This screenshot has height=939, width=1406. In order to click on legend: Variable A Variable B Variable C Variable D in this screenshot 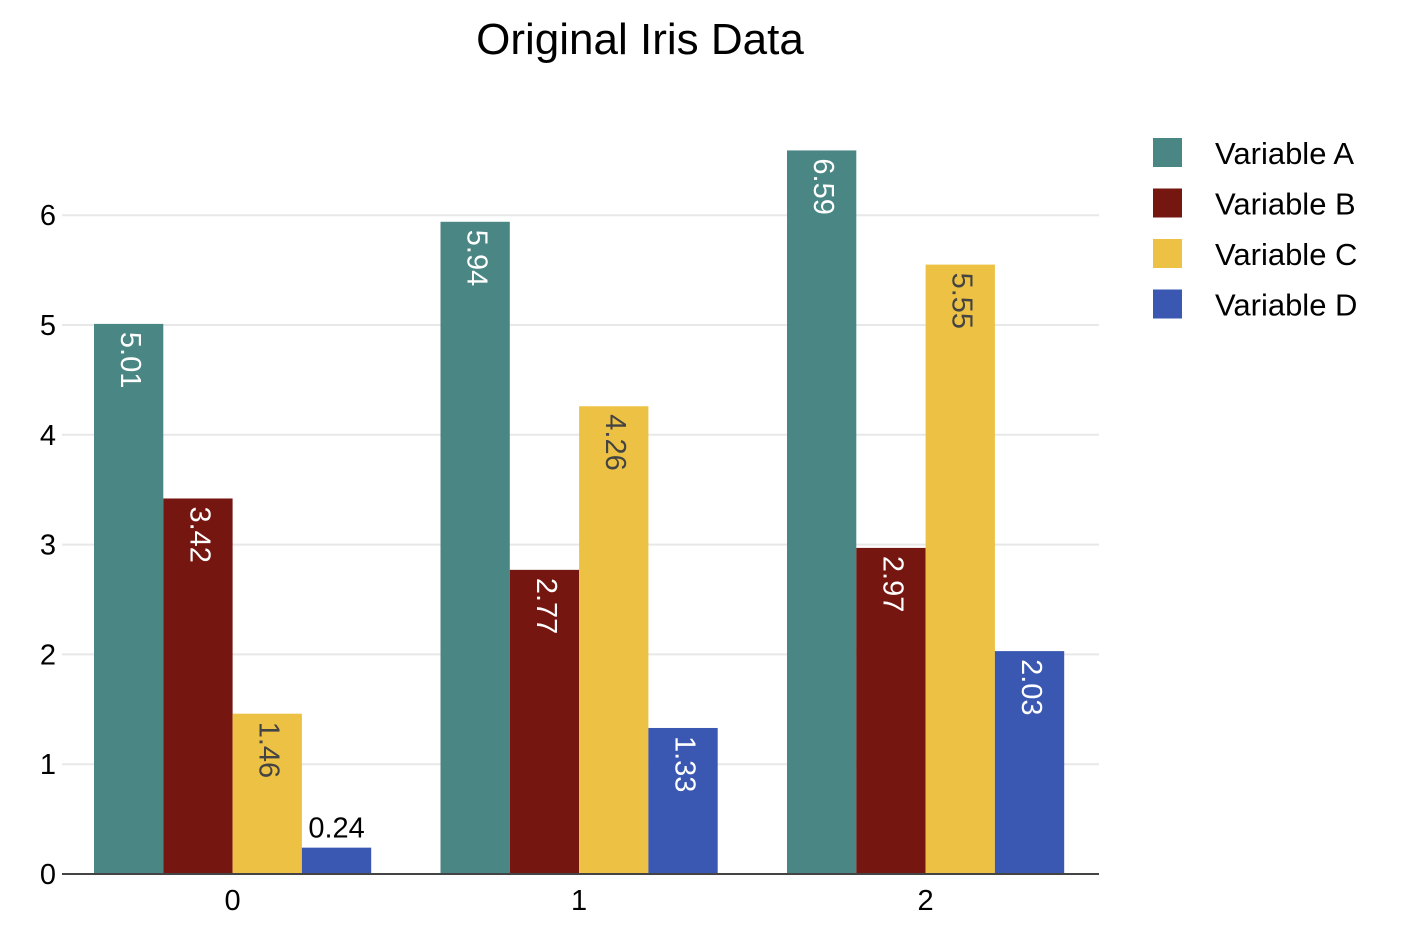, I will do `click(1255, 229)`.